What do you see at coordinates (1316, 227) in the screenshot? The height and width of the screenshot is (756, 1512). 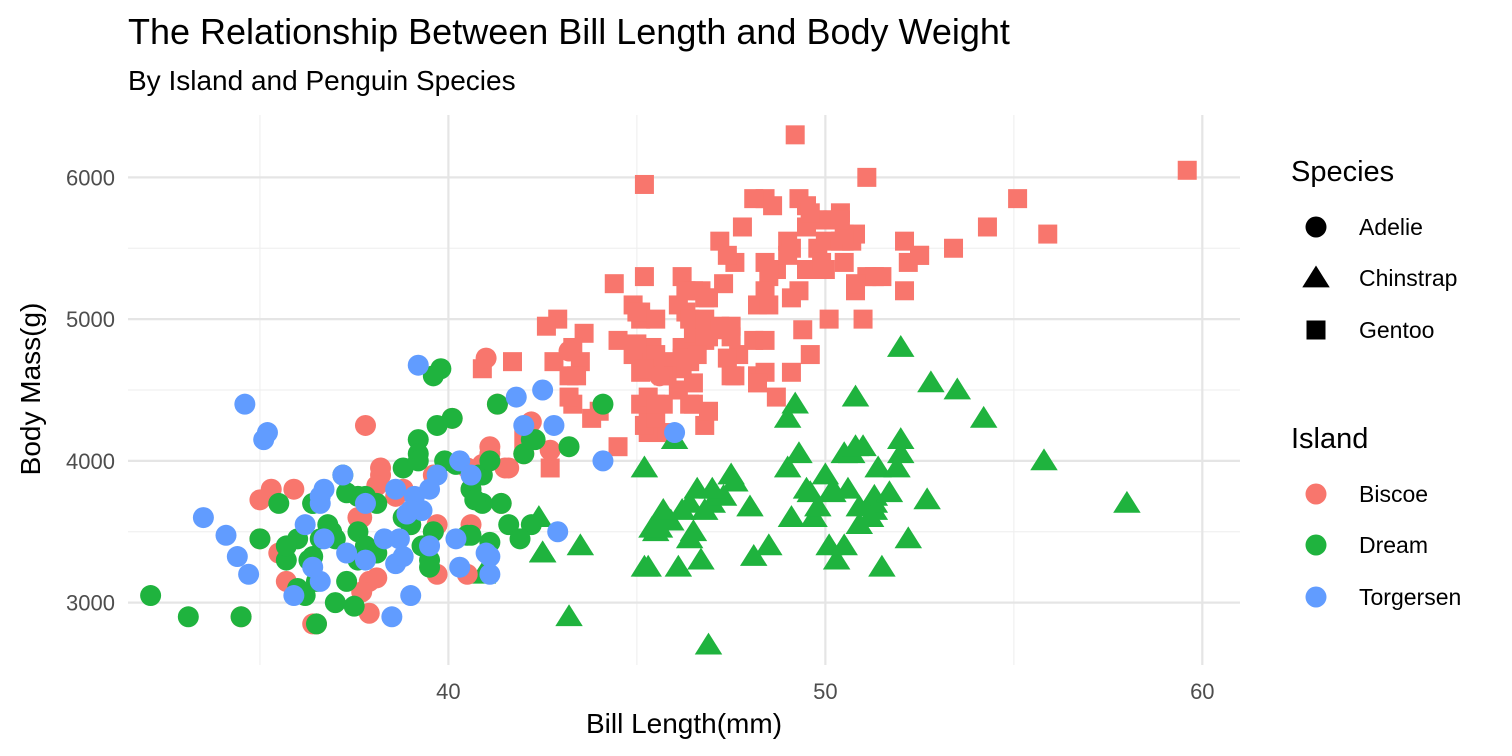 I see `legend-key-adelie` at bounding box center [1316, 227].